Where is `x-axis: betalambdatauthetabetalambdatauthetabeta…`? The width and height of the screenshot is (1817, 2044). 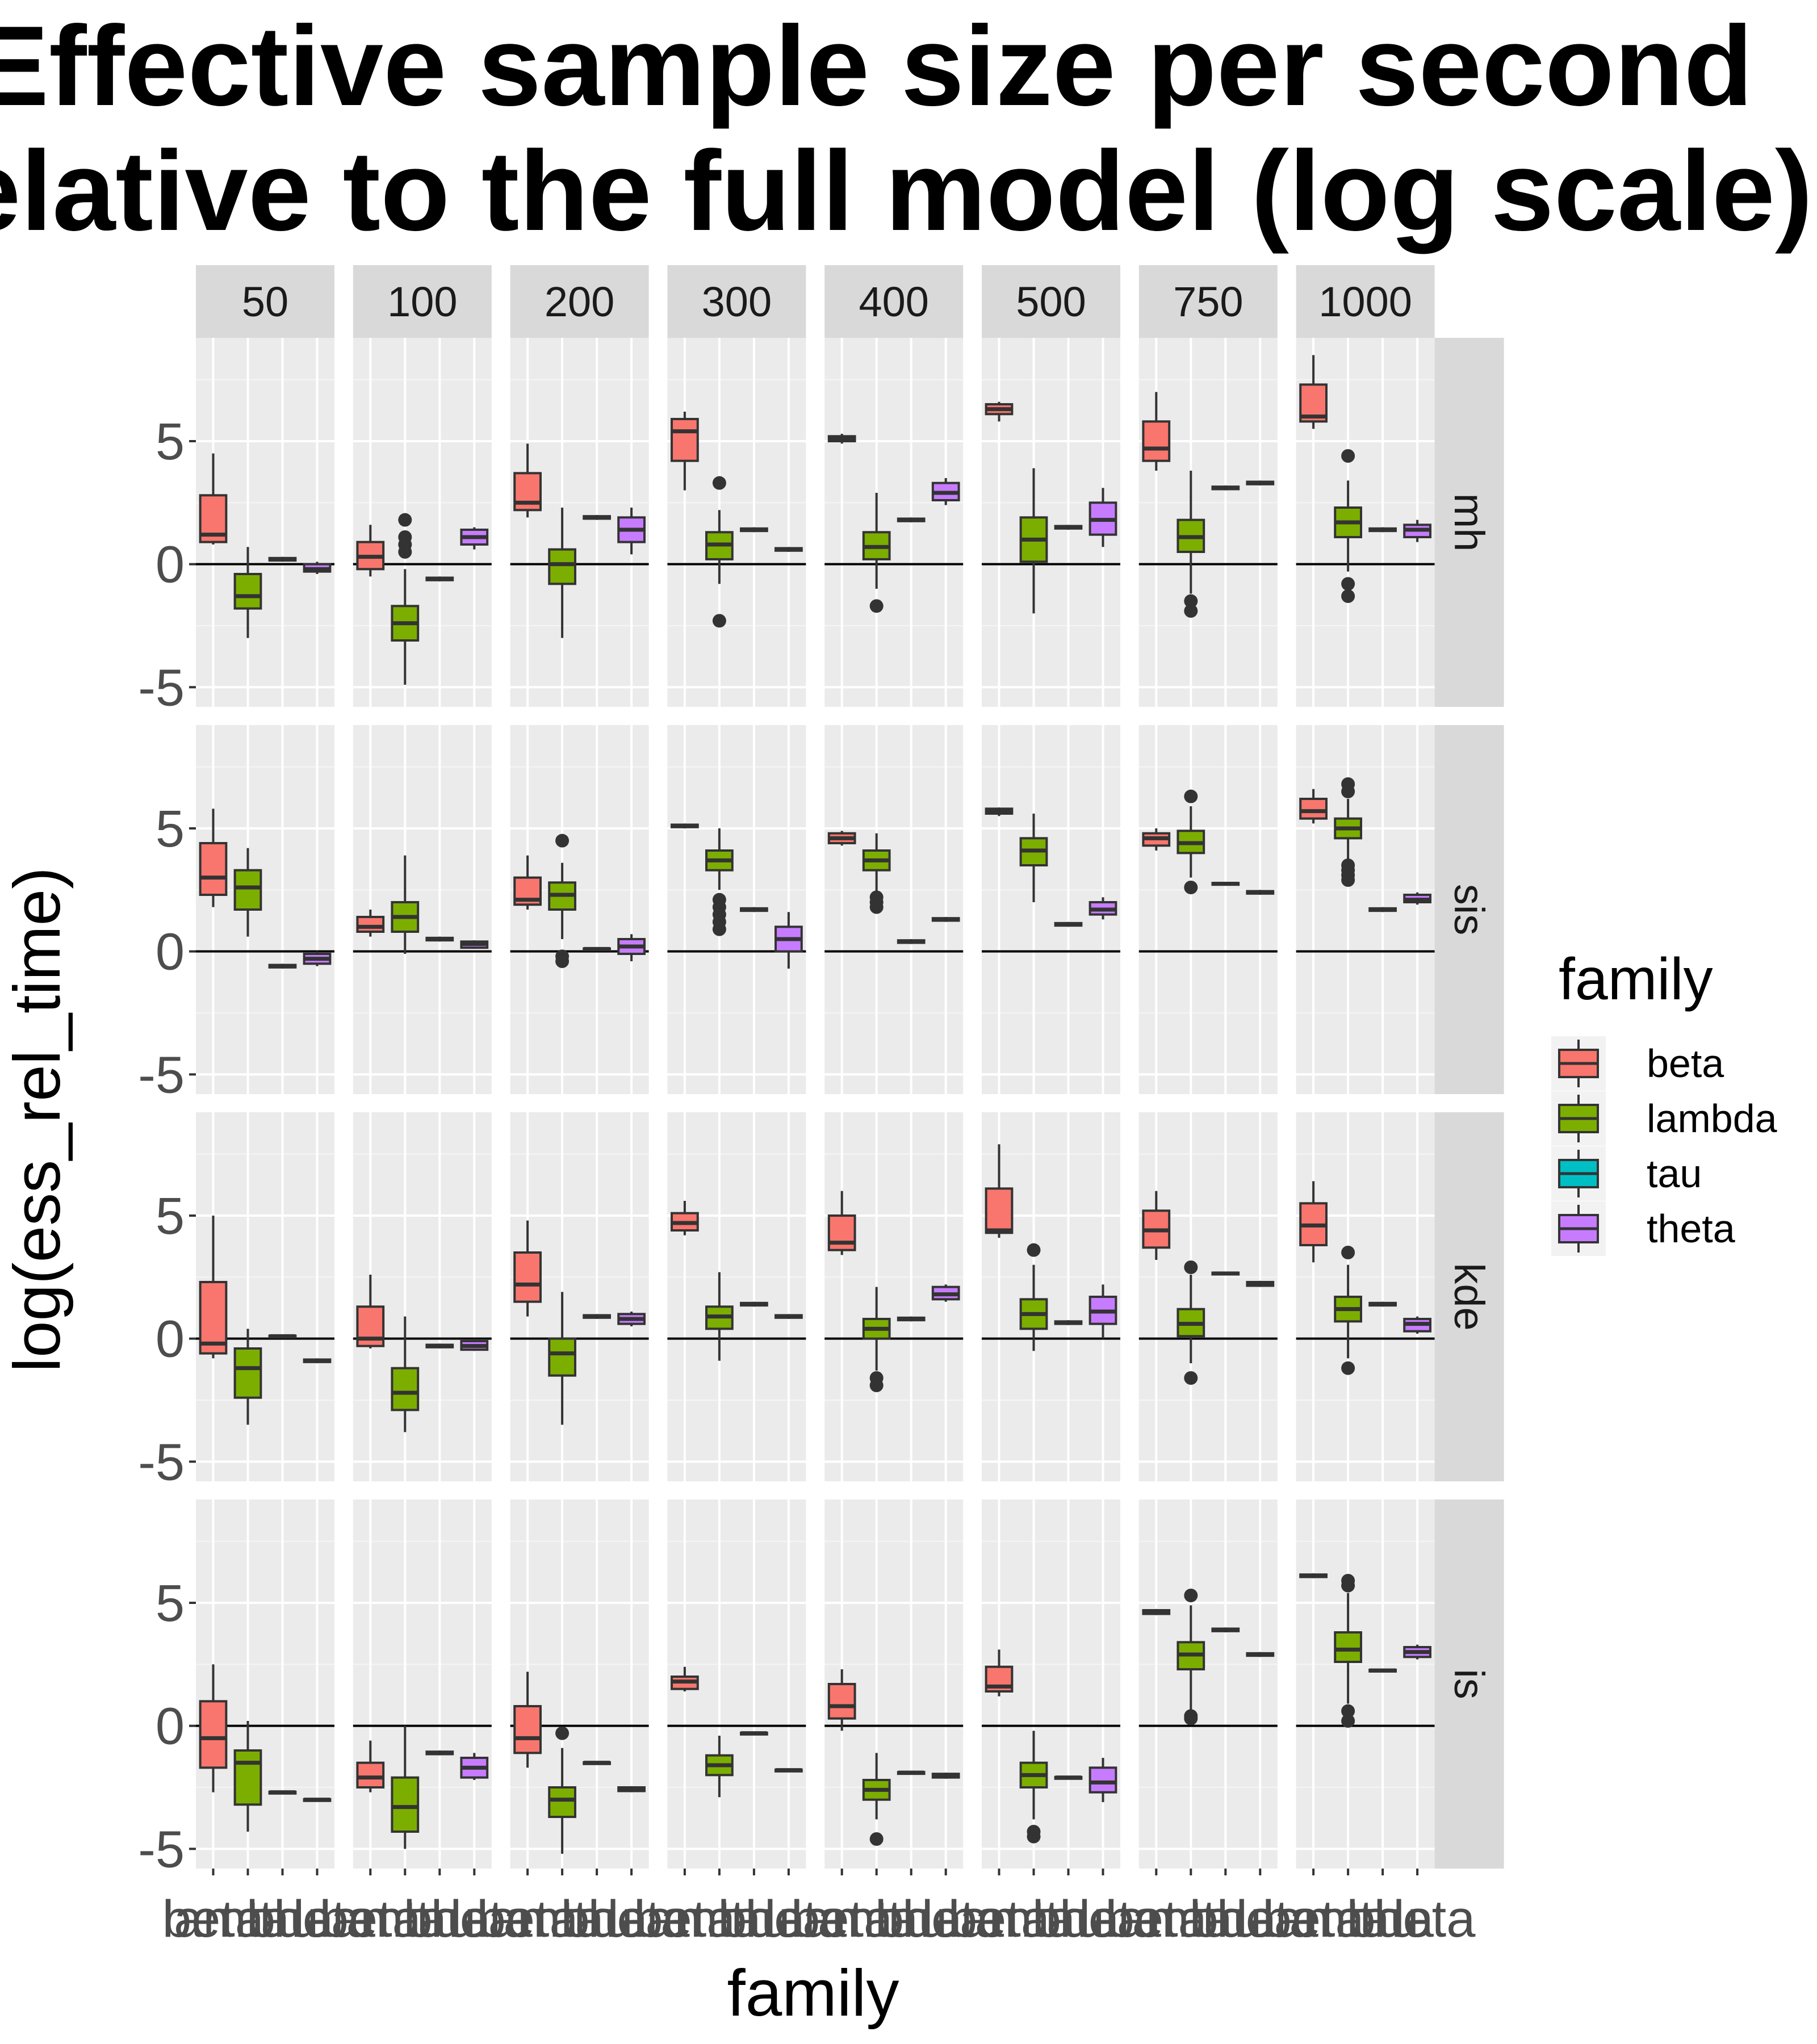
x-axis: betalambdatauthetabetalambdatauthetabeta… is located at coordinates (819, 1908).